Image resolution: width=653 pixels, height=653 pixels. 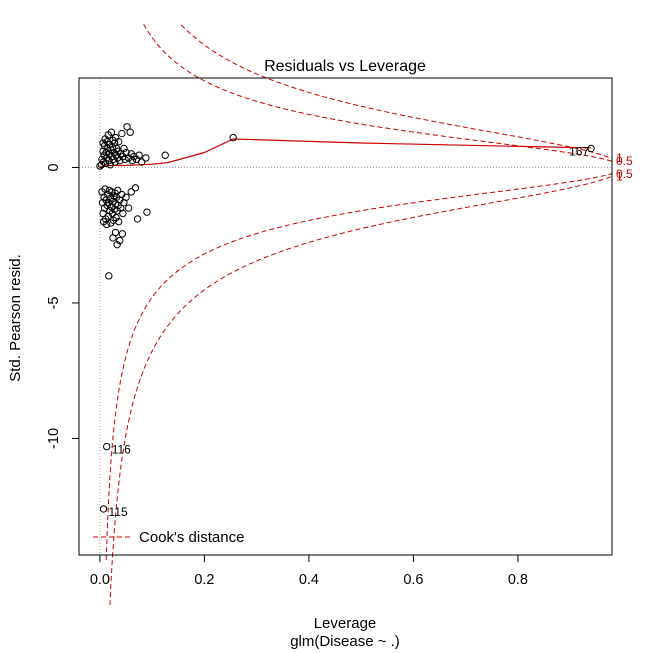 What do you see at coordinates (54, 167) in the screenshot?
I see `y-tick-label: 0` at bounding box center [54, 167].